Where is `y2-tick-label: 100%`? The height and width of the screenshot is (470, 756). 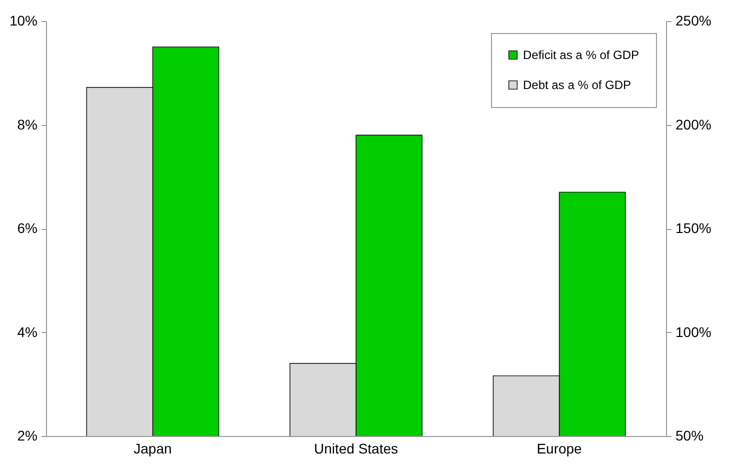
y2-tick-label: 100% is located at coordinates (694, 332).